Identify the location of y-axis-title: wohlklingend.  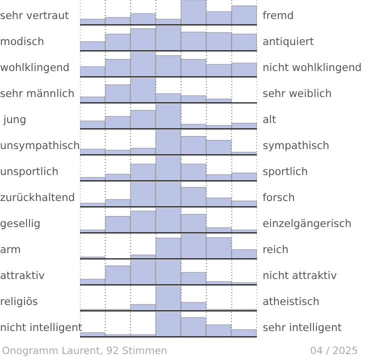
(35, 69).